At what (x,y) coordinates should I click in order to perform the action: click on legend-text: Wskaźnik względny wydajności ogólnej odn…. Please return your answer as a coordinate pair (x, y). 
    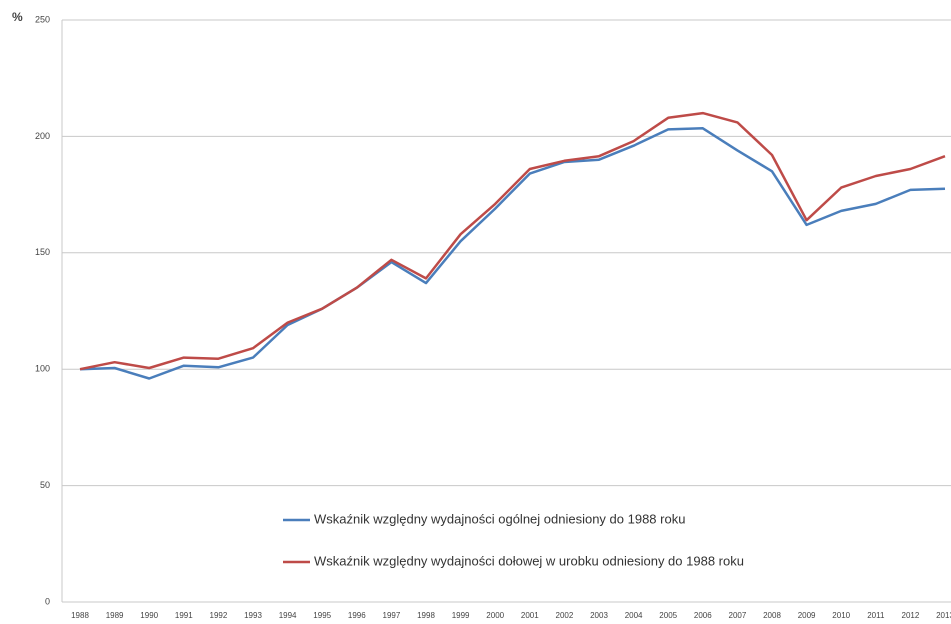
    Looking at the image, I should click on (499, 518).